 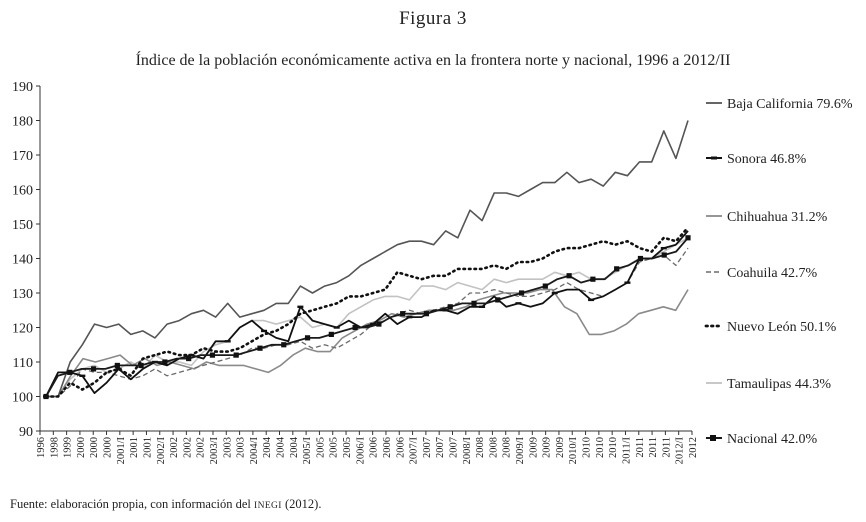 What do you see at coordinates (782, 327) in the screenshot?
I see `legend-label-nuevo-le-n: Nuevo León 50.1%` at bounding box center [782, 327].